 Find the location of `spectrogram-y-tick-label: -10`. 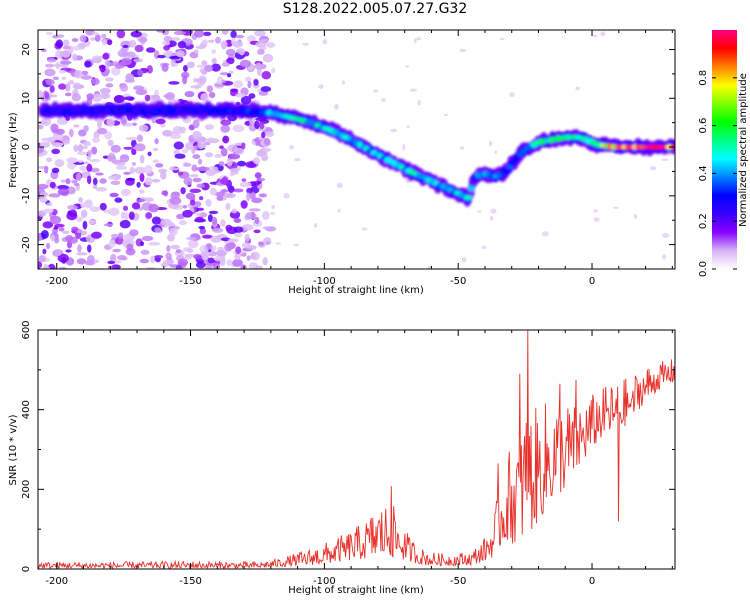

spectrogram-y-tick-label: -10 is located at coordinates (26, 196).